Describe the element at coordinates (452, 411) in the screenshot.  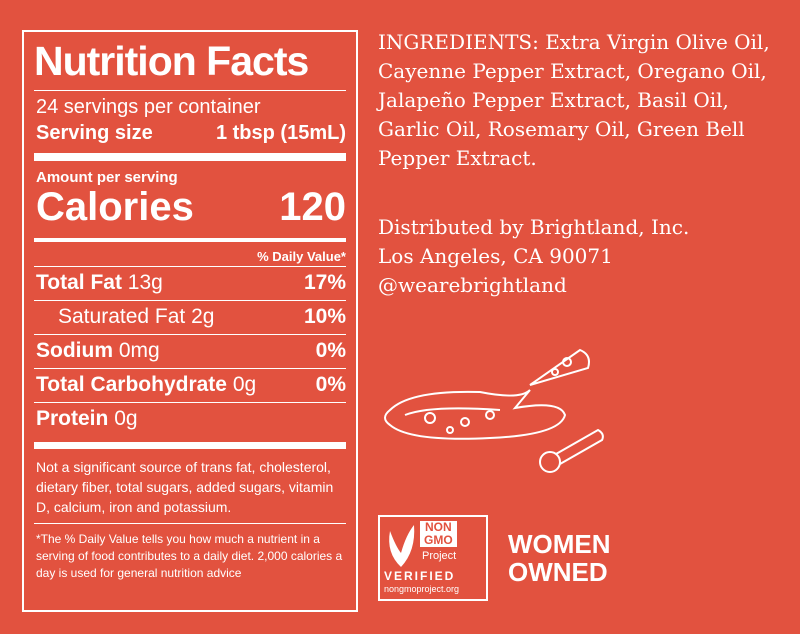
I see `crust` at that location.